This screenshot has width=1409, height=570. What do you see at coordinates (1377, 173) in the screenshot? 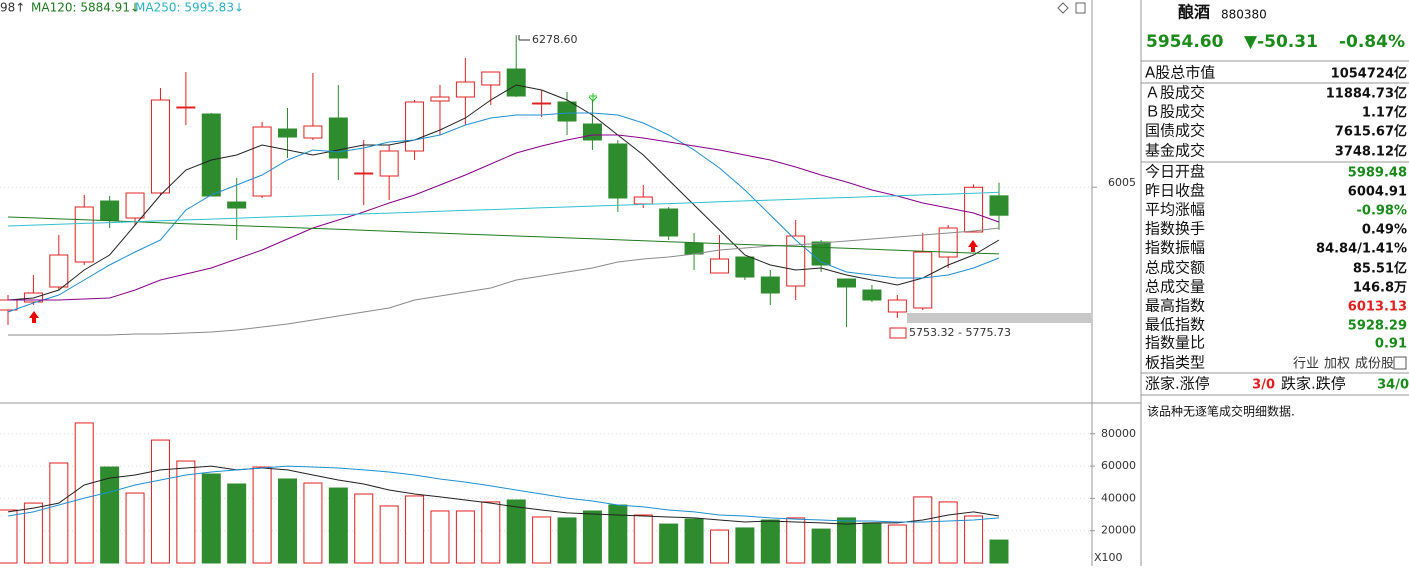
I see `row-value: 5989.48` at bounding box center [1377, 173].